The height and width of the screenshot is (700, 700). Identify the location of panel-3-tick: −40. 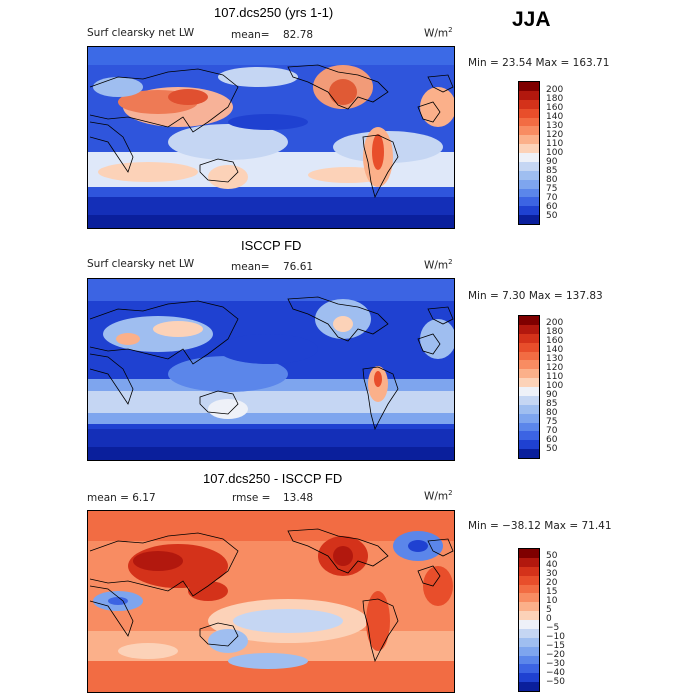
(555, 673).